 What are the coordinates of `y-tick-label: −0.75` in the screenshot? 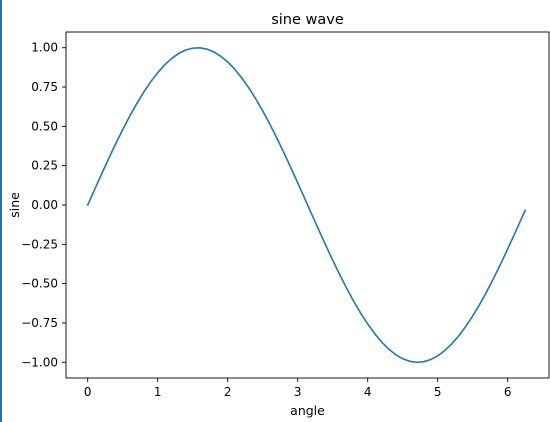 It's located at (39, 323).